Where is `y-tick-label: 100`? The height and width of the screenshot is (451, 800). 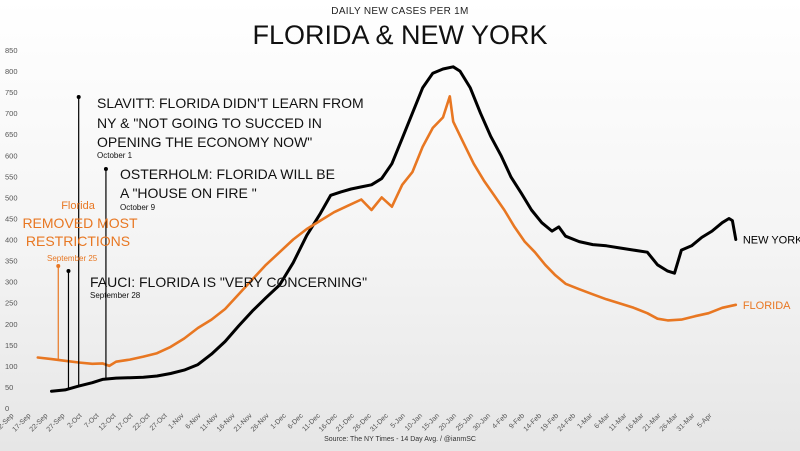 y-tick-label: 100 is located at coordinates (11, 366).